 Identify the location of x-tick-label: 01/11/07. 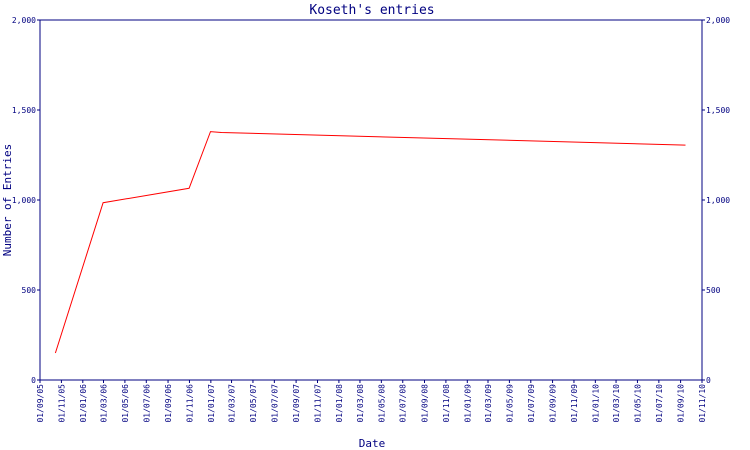
(317, 403).